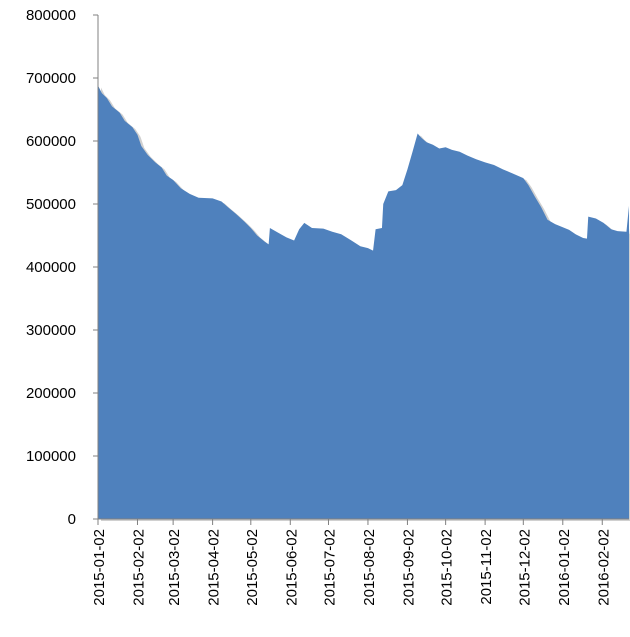 This screenshot has width=630, height=637. I want to click on x-tick-label-9: 2015-10-02, so click(447, 567).